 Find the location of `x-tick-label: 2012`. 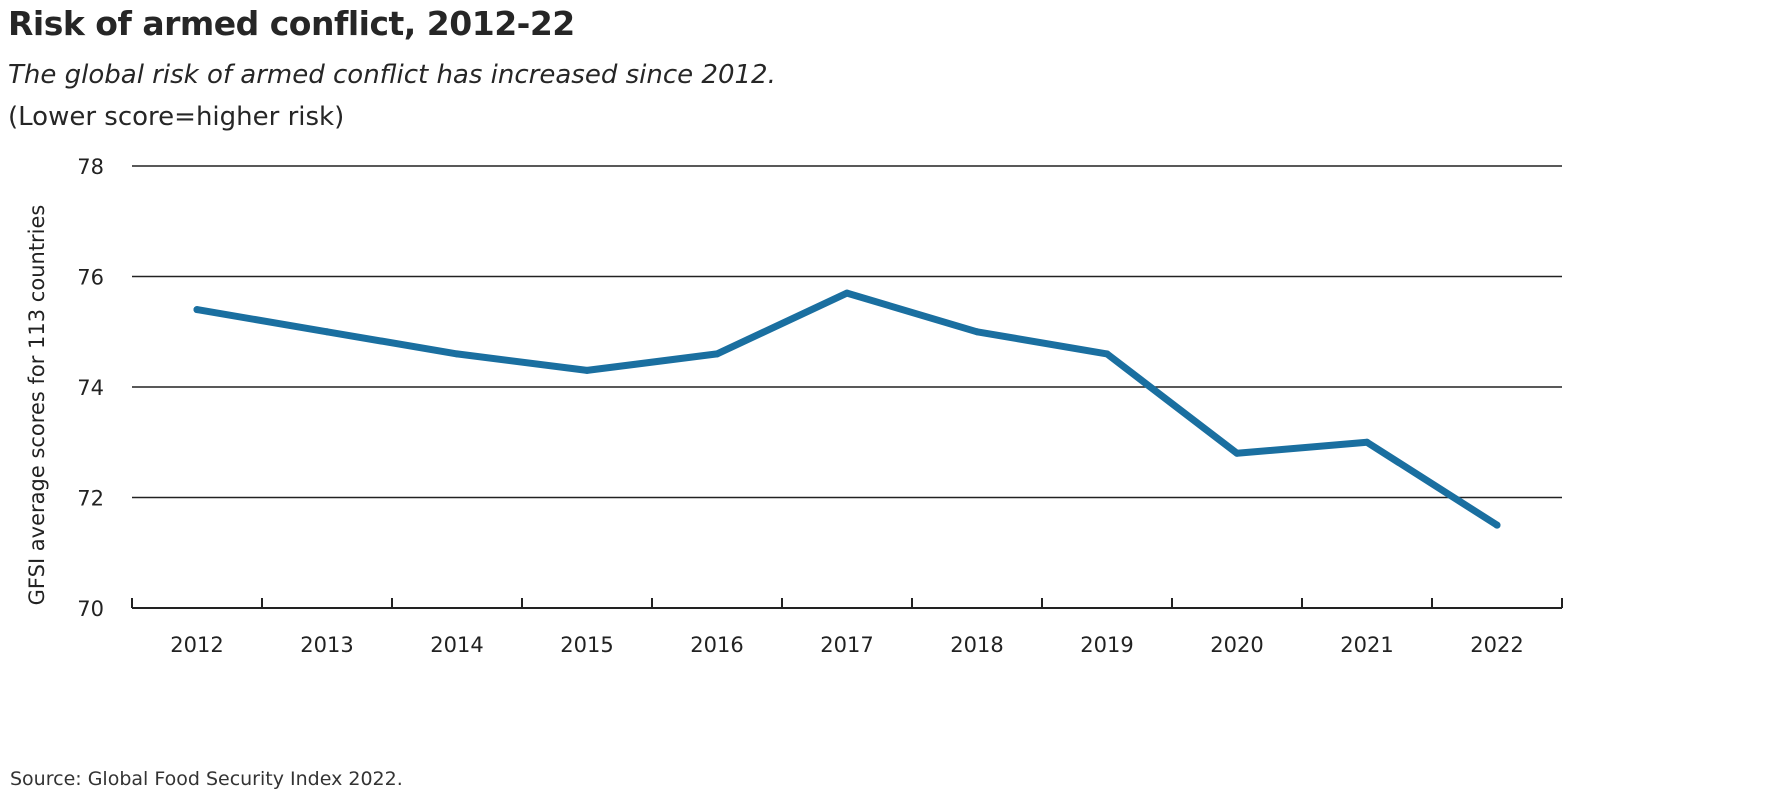

x-tick-label: 2012 is located at coordinates (196, 645).